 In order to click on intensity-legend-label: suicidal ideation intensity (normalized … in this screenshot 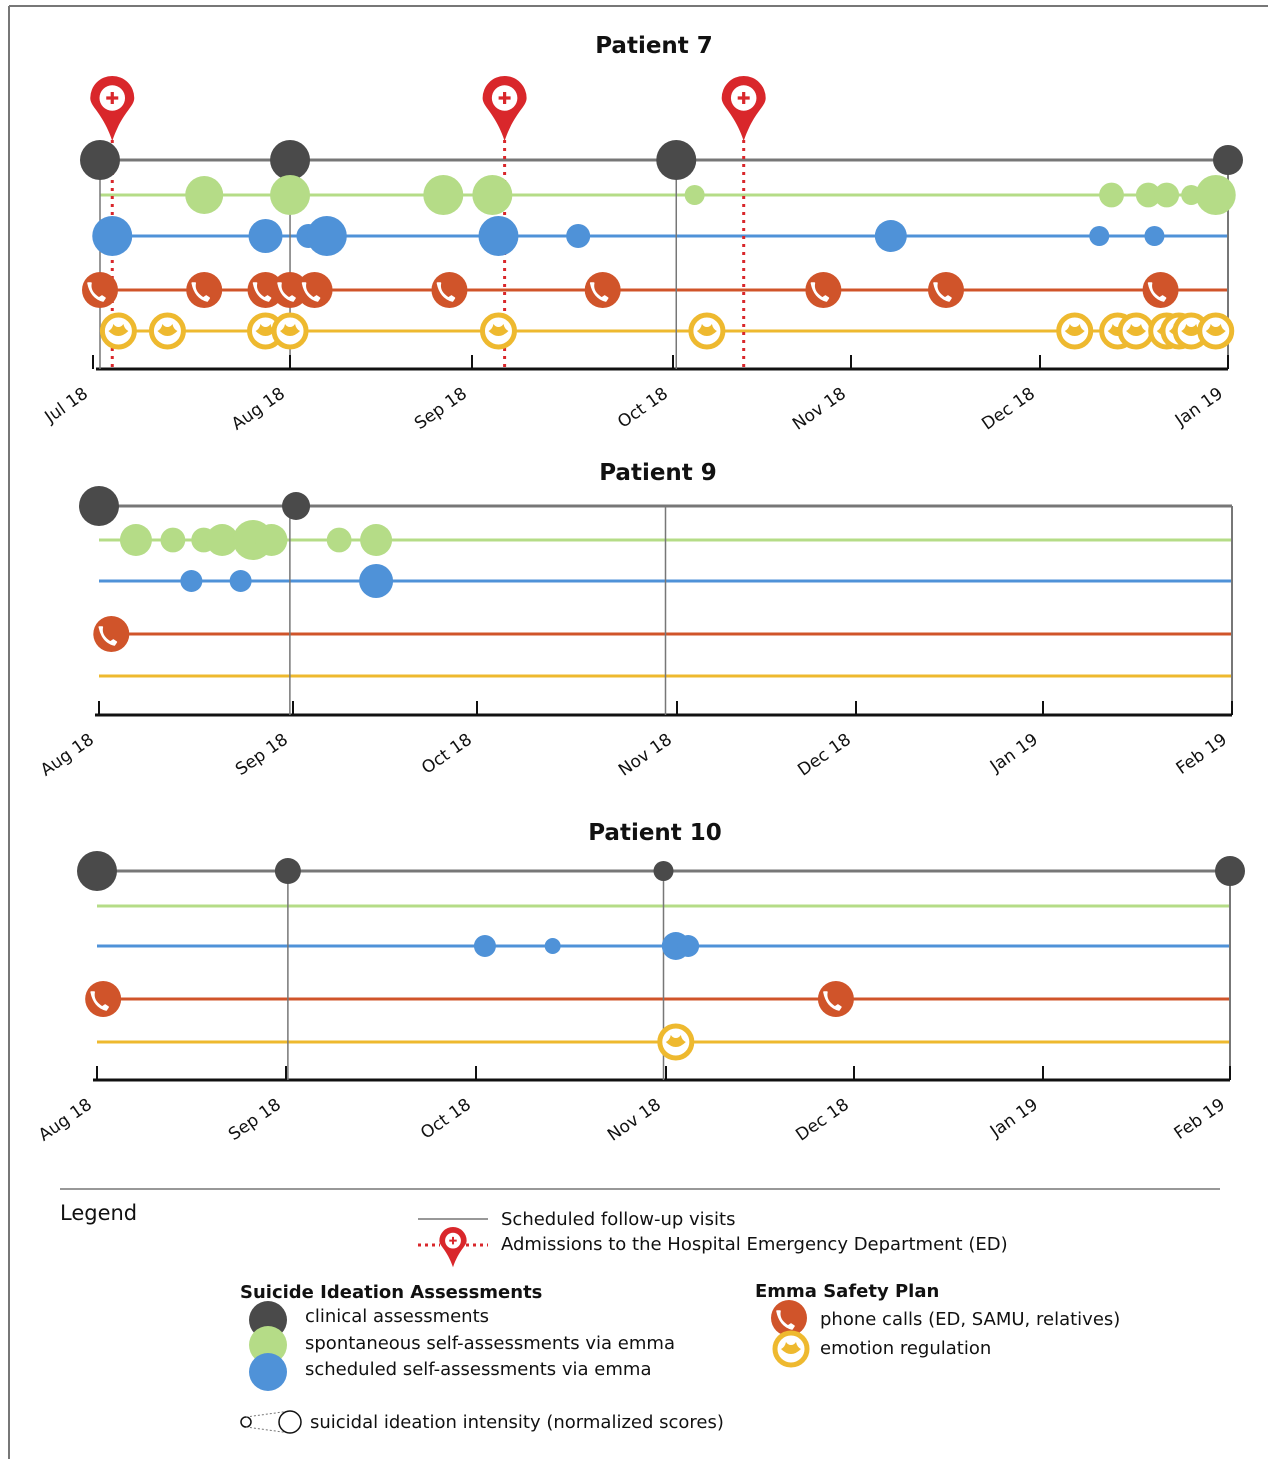, I will do `click(517, 1422)`.